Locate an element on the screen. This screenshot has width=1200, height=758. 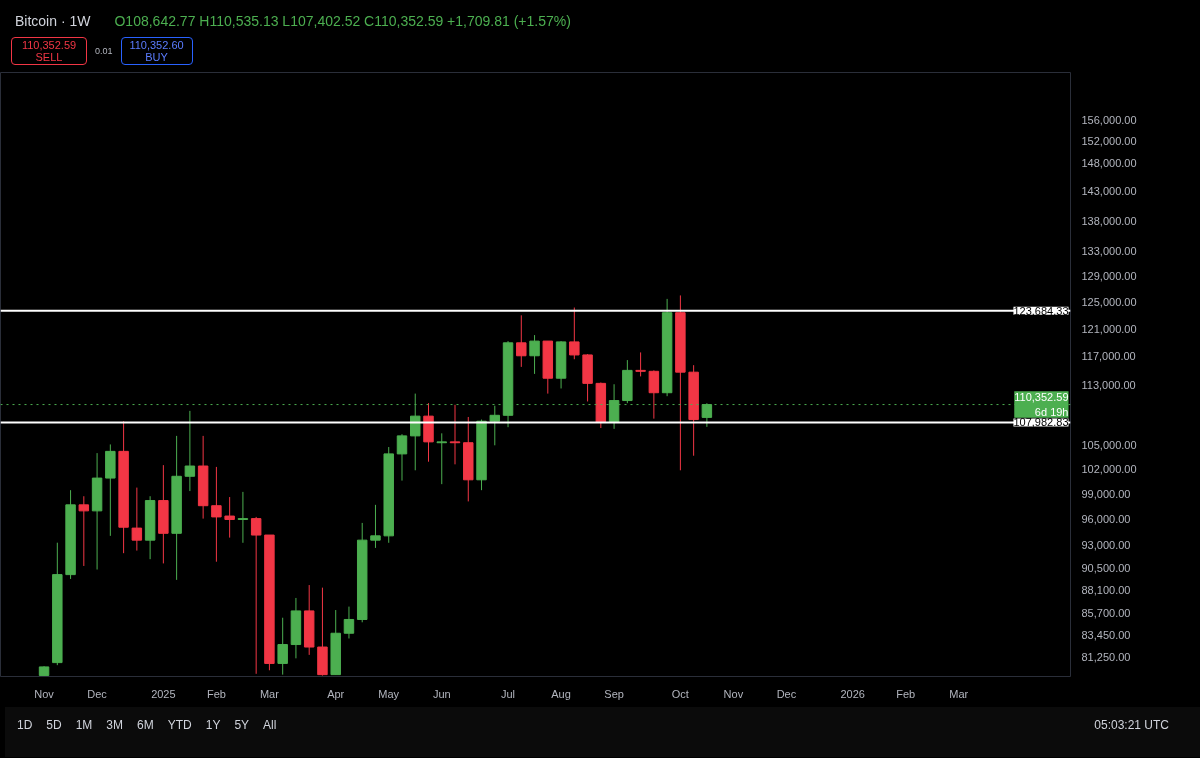
x-tick-label: Sep is located at coordinates (614, 693).